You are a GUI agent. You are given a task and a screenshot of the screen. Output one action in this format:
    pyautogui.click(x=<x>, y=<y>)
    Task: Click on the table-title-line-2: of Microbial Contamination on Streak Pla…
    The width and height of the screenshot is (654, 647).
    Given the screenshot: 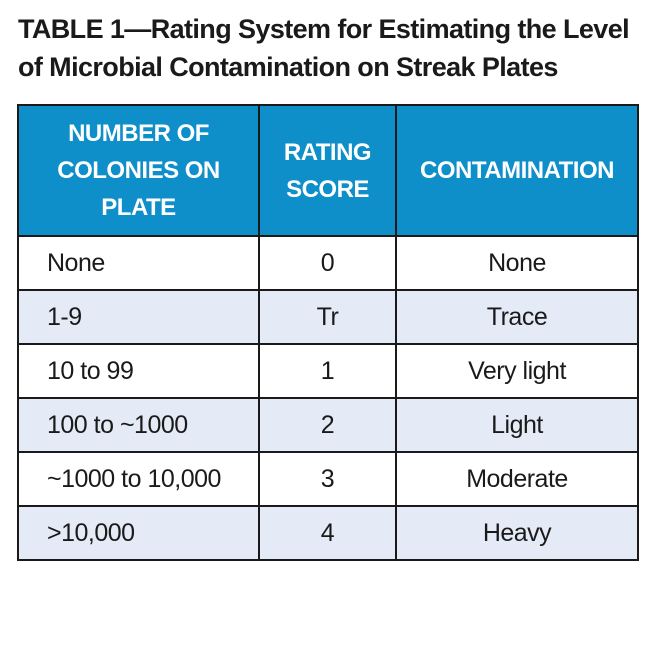 What is the action you would take?
    pyautogui.click(x=288, y=67)
    